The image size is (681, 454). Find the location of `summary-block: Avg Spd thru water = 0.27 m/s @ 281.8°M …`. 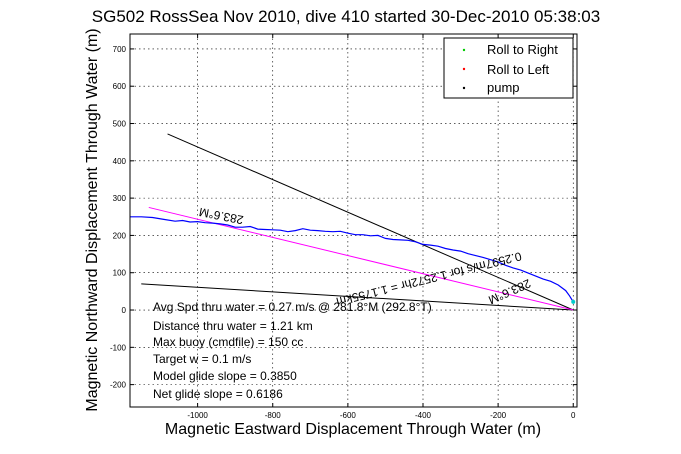

summary-block: Avg Spd thru water = 0.27 m/s @ 281.8°M … is located at coordinates (292, 350).